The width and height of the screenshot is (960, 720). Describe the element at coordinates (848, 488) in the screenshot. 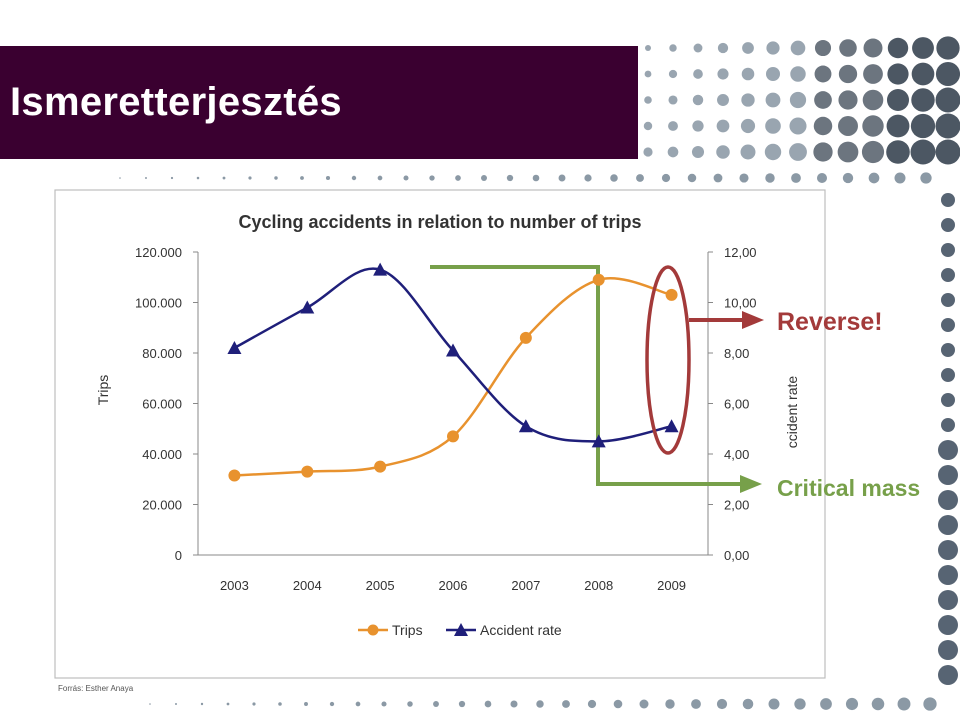

I see `critical-mass-label: Critical mass` at that location.